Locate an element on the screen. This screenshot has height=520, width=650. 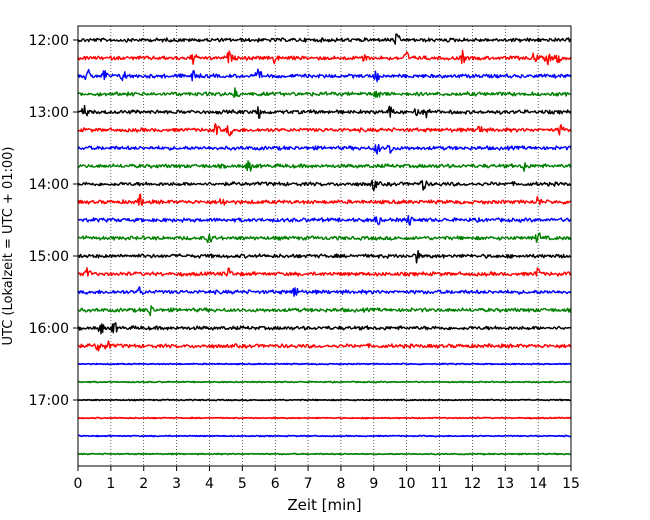
x-tick-label: 3 is located at coordinates (176, 484).